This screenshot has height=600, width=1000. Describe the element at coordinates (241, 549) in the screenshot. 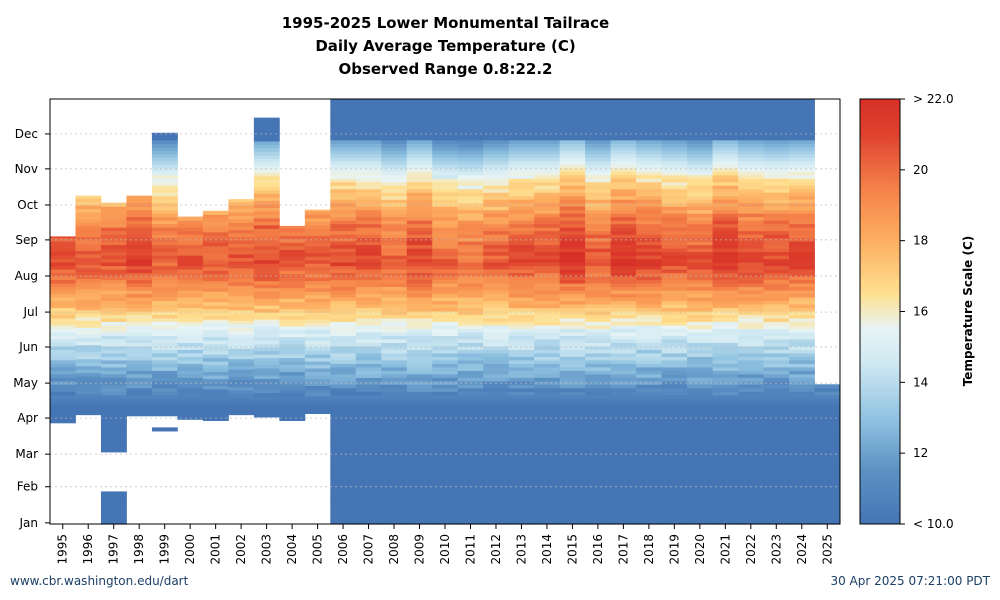

I see `x-tick-label: 2002` at that location.